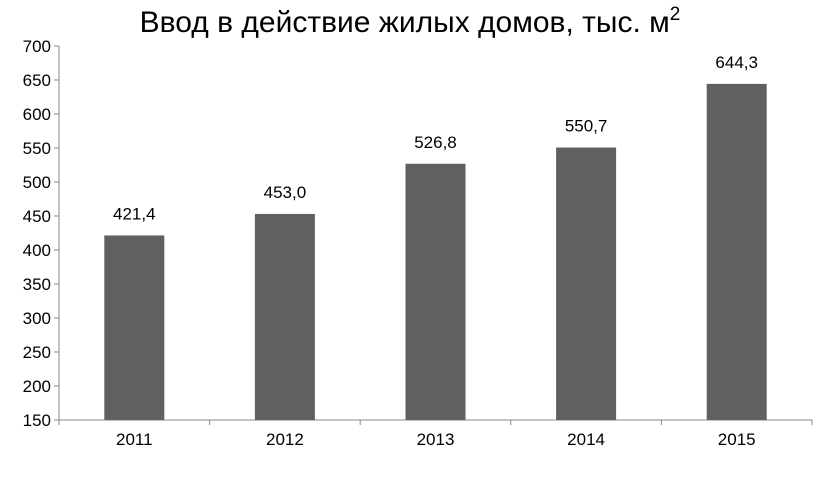  Describe the element at coordinates (37, 148) in the screenshot. I see `y-tick-label: 550` at that location.